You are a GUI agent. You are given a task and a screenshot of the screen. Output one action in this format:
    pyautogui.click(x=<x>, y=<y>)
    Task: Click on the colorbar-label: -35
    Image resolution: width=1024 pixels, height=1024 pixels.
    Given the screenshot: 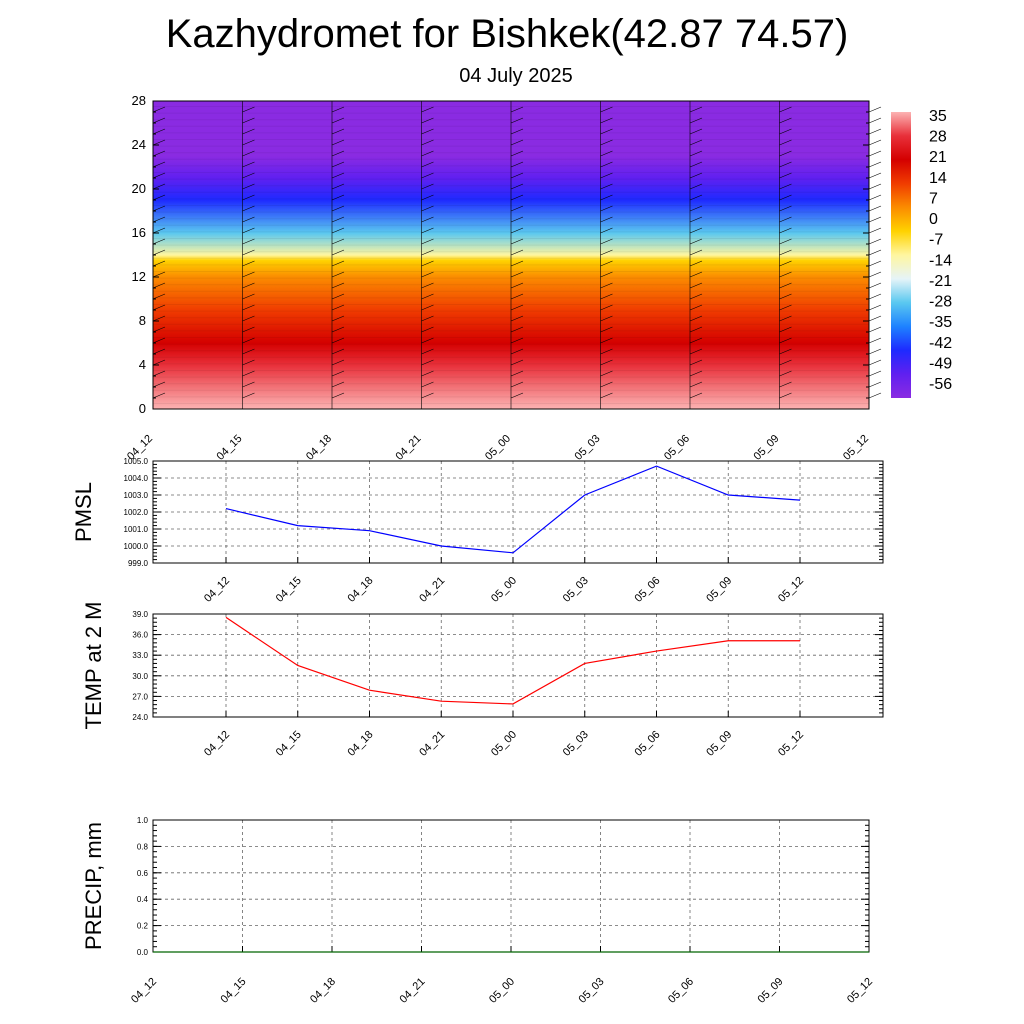 What is the action you would take?
    pyautogui.click(x=940, y=322)
    